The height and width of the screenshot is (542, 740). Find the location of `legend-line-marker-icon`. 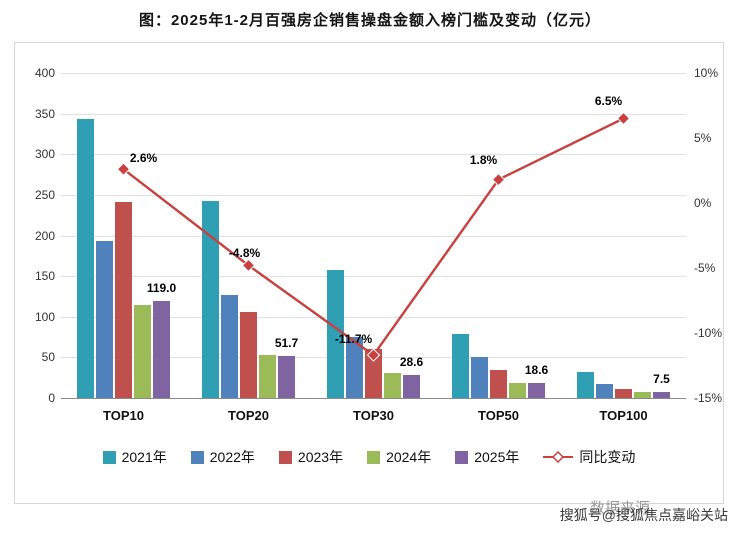

legend-line-marker-icon is located at coordinates (558, 457).